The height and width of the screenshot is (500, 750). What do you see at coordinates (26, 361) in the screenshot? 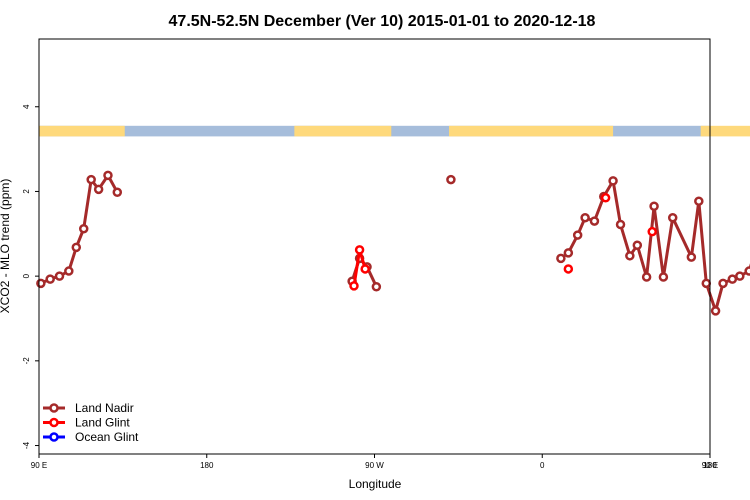
I see `y-tick-label: -2` at bounding box center [26, 361].